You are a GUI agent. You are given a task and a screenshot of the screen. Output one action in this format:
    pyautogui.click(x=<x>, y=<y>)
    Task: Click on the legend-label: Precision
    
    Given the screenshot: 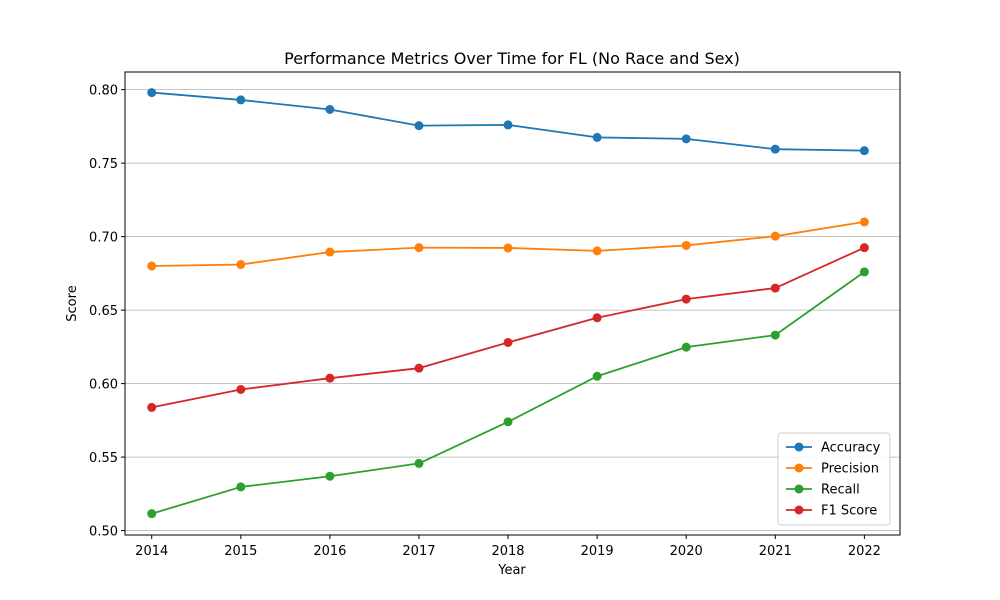 What is the action you would take?
    pyautogui.click(x=850, y=469)
    